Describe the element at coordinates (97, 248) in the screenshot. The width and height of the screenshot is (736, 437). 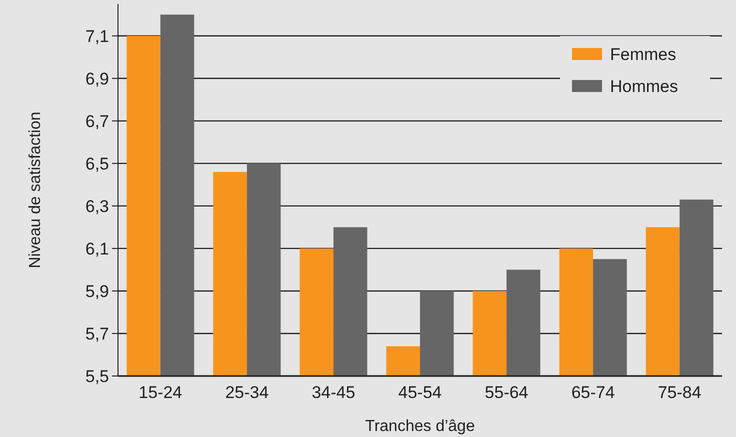
I see `y-tick-label: 6,1` at that location.